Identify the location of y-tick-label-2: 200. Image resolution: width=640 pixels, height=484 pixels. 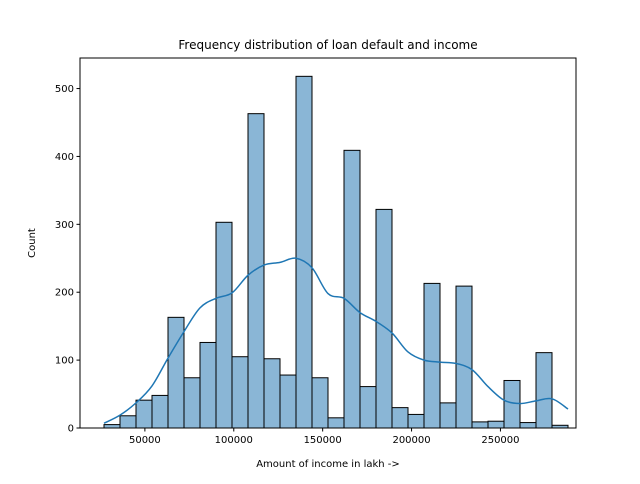
(64, 293).